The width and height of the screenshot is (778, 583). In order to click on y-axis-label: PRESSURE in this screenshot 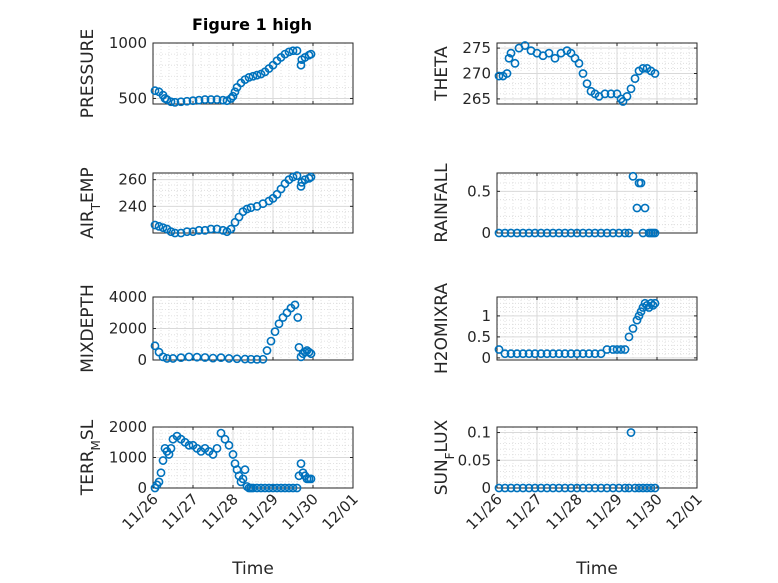, I will do `click(88, 73)`.